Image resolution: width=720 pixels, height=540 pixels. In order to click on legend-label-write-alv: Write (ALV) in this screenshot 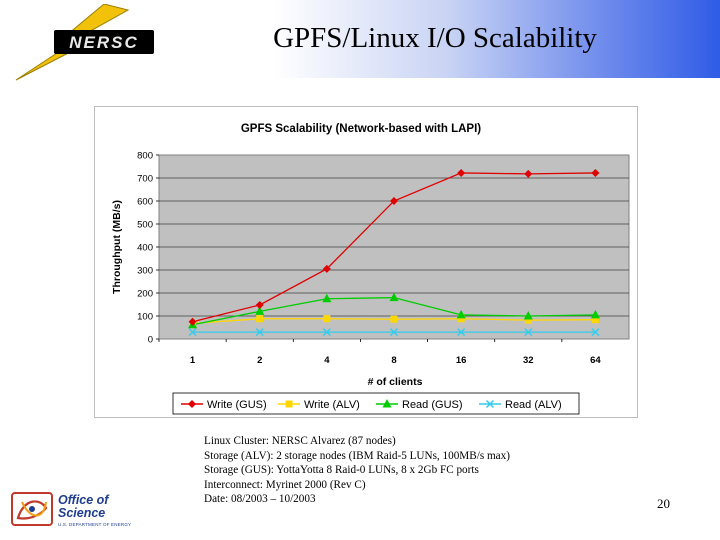, I will do `click(332, 405)`.